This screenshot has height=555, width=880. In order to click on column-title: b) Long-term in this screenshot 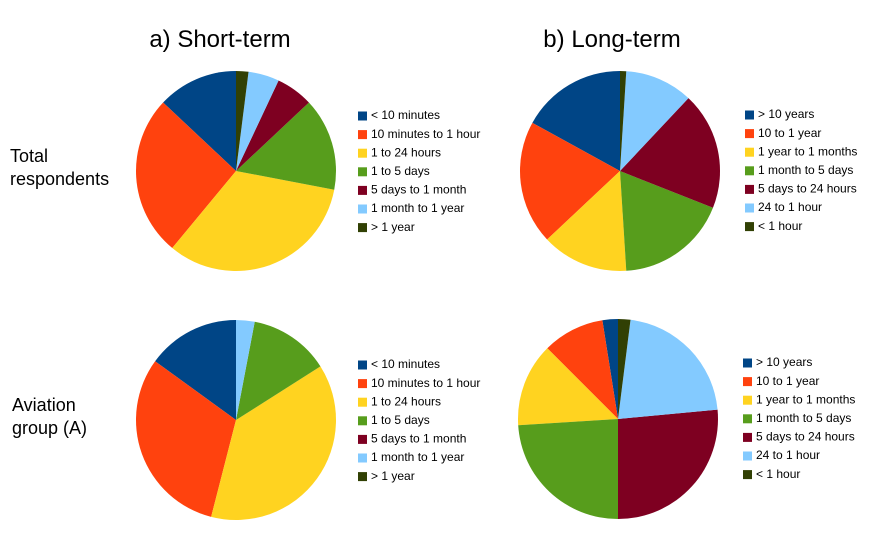, I will do `click(612, 39)`.